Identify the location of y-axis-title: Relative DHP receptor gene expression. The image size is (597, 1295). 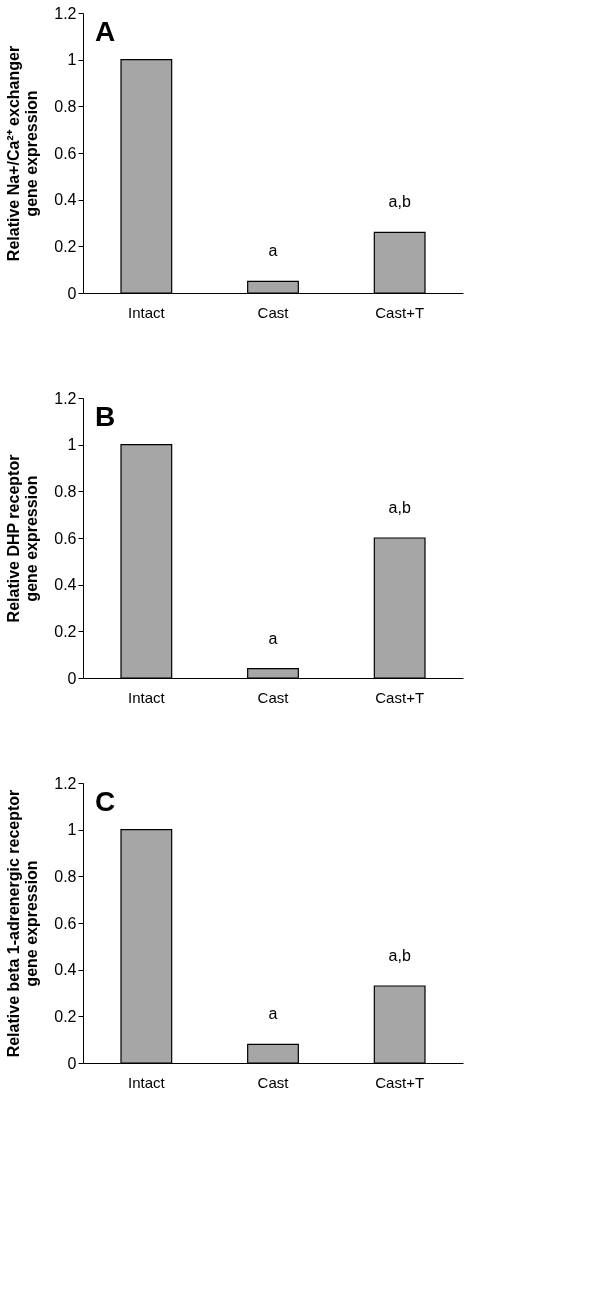
(23, 538).